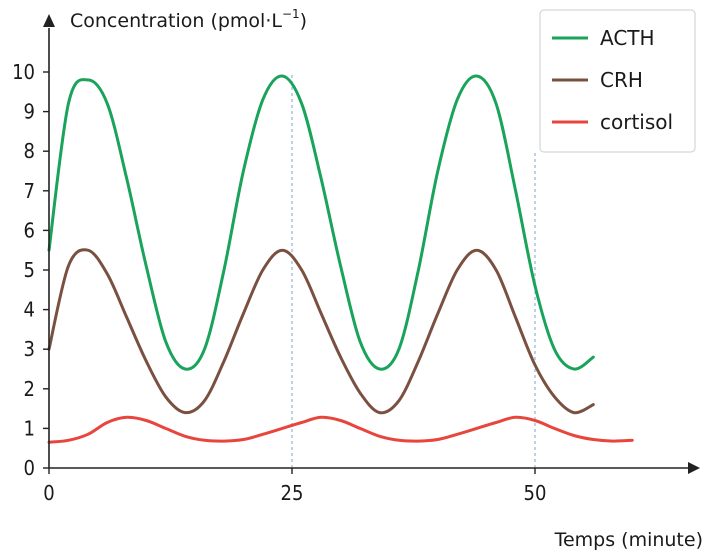 The height and width of the screenshot is (553, 707). Describe the element at coordinates (535, 493) in the screenshot. I see `x-tick-label: 50` at that location.